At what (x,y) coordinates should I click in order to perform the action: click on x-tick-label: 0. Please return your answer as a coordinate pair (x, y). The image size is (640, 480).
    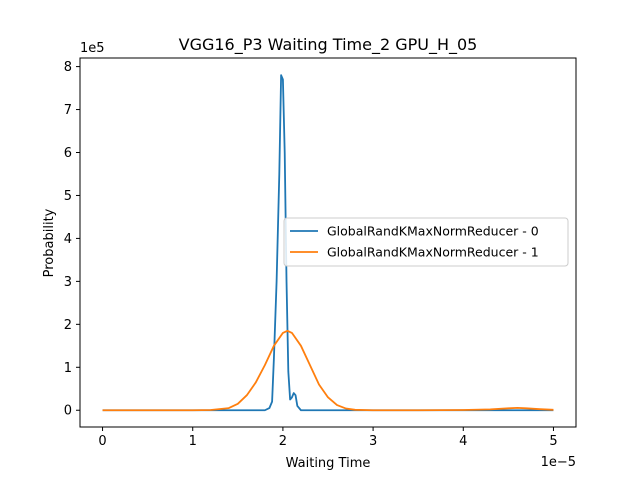
    Looking at the image, I should click on (102, 441).